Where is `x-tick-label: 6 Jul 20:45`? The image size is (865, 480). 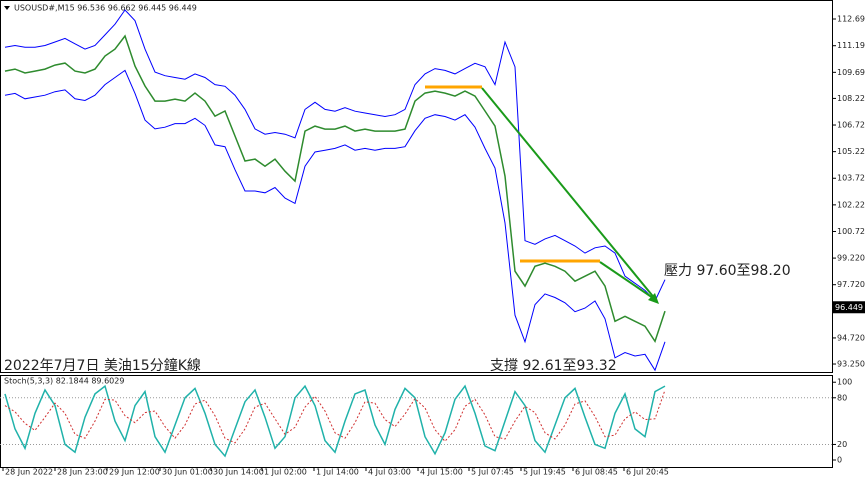
x-tick-label: 6 Jul 20:45 is located at coordinates (647, 472).